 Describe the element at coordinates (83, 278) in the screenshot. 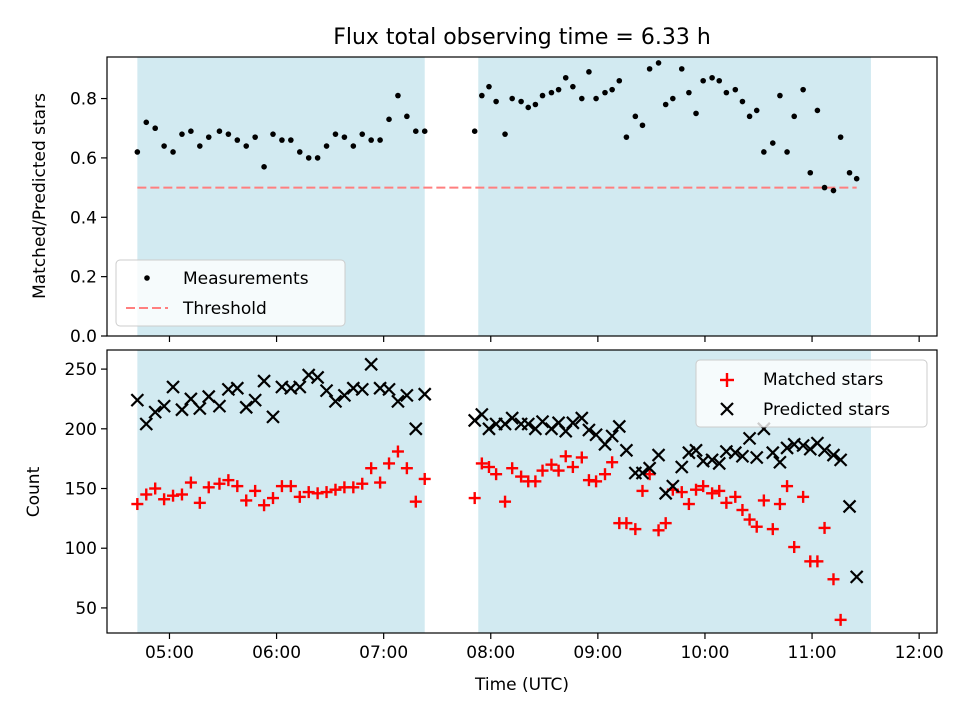

I see `y-tick-label: 0.2` at that location.